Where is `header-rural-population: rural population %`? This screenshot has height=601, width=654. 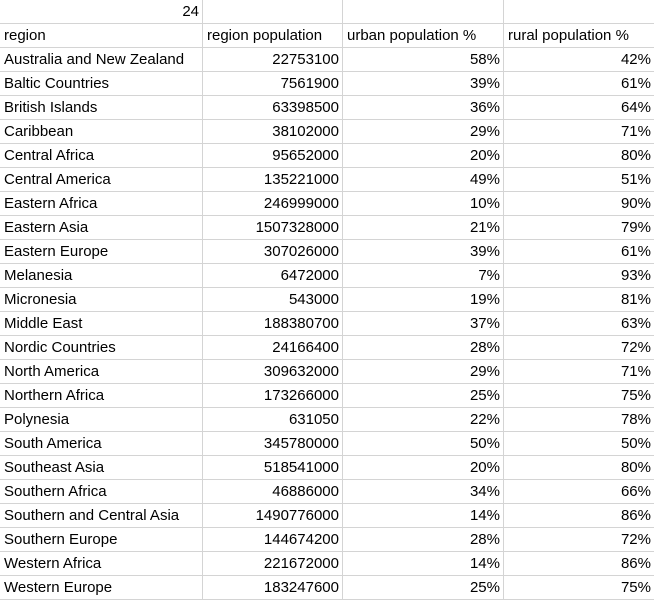
header-rural-population: rural population % is located at coordinates (579, 36).